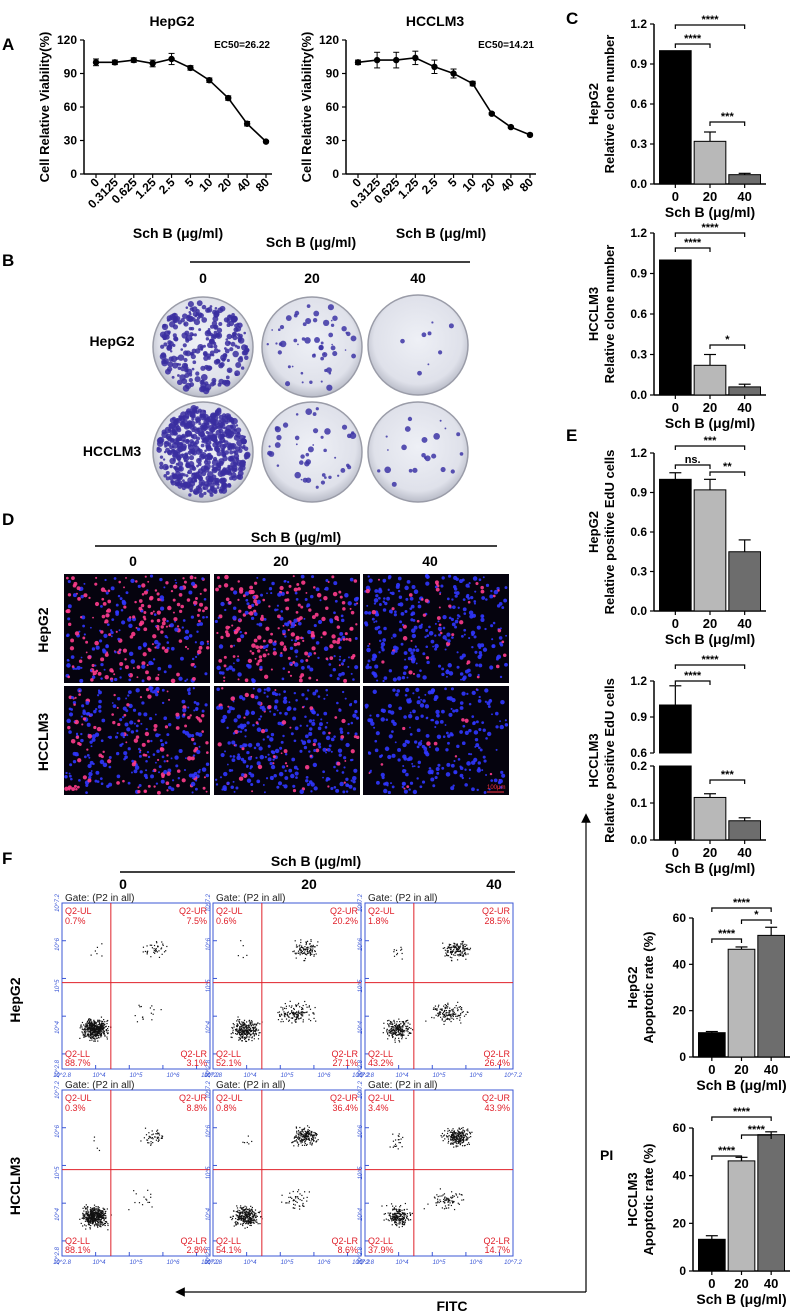 The height and width of the screenshot is (1316, 809). Describe the element at coordinates (193, 911) in the screenshot. I see `quadrant-ur-name: Q2-UR` at that location.